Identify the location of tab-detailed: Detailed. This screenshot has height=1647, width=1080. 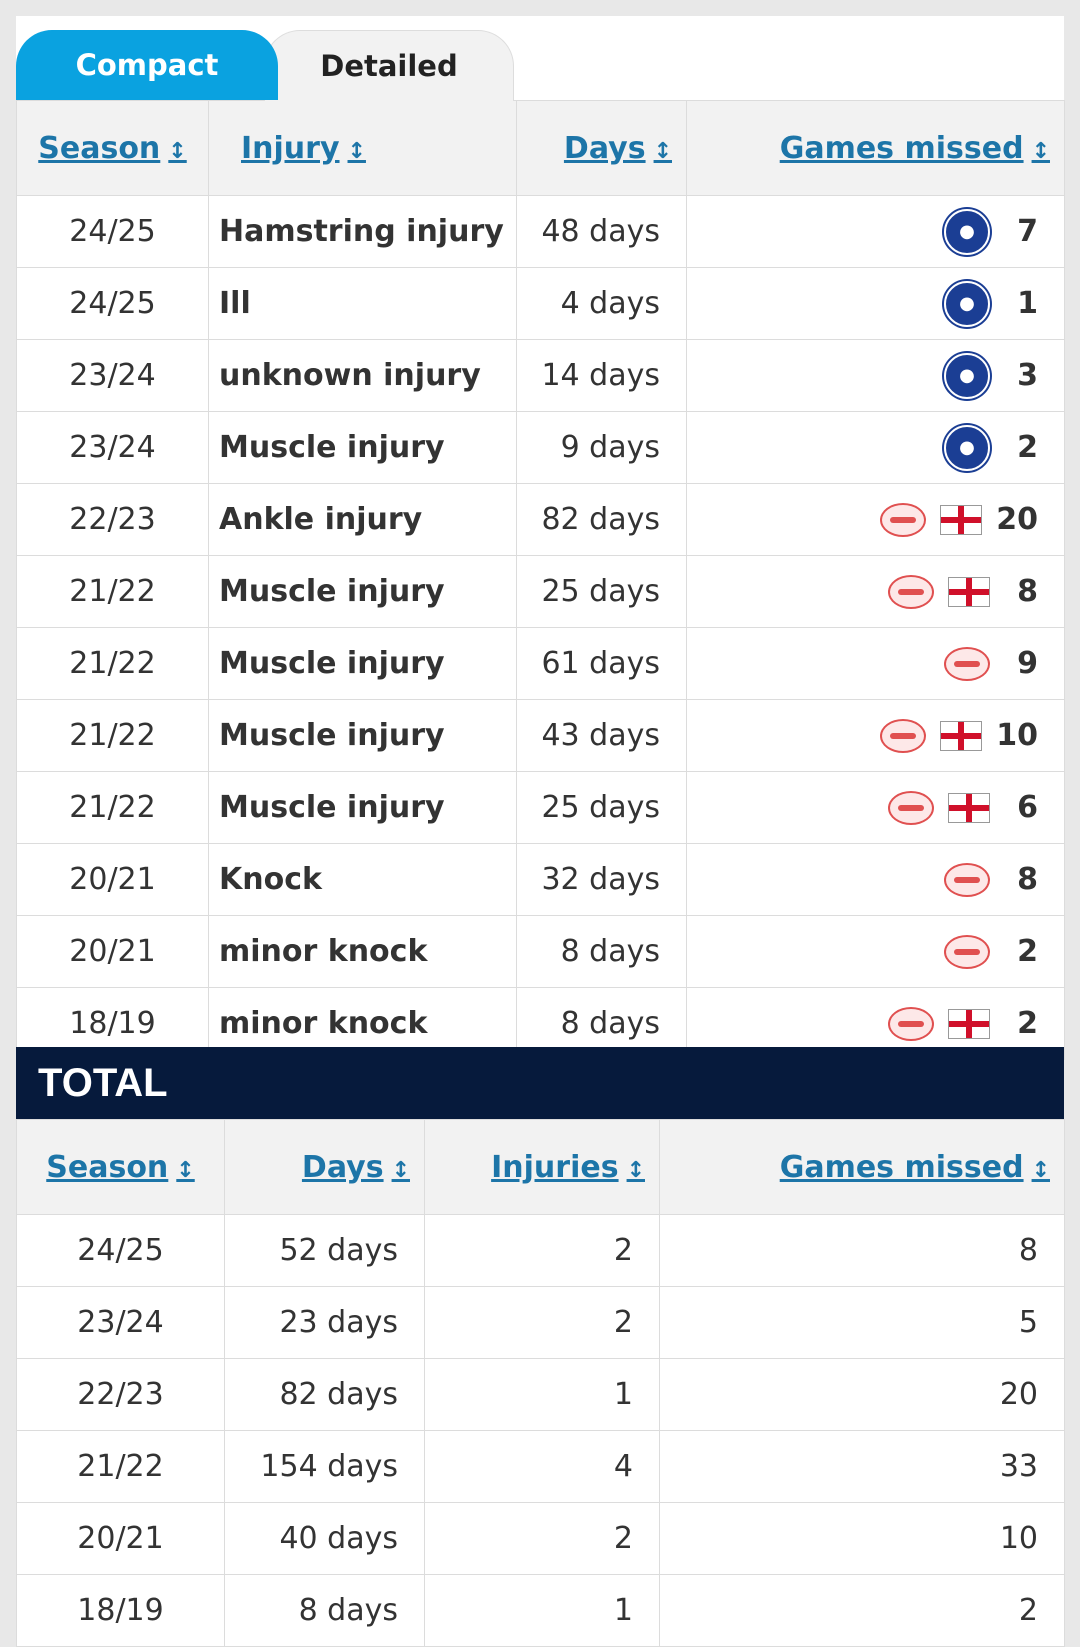
(389, 65).